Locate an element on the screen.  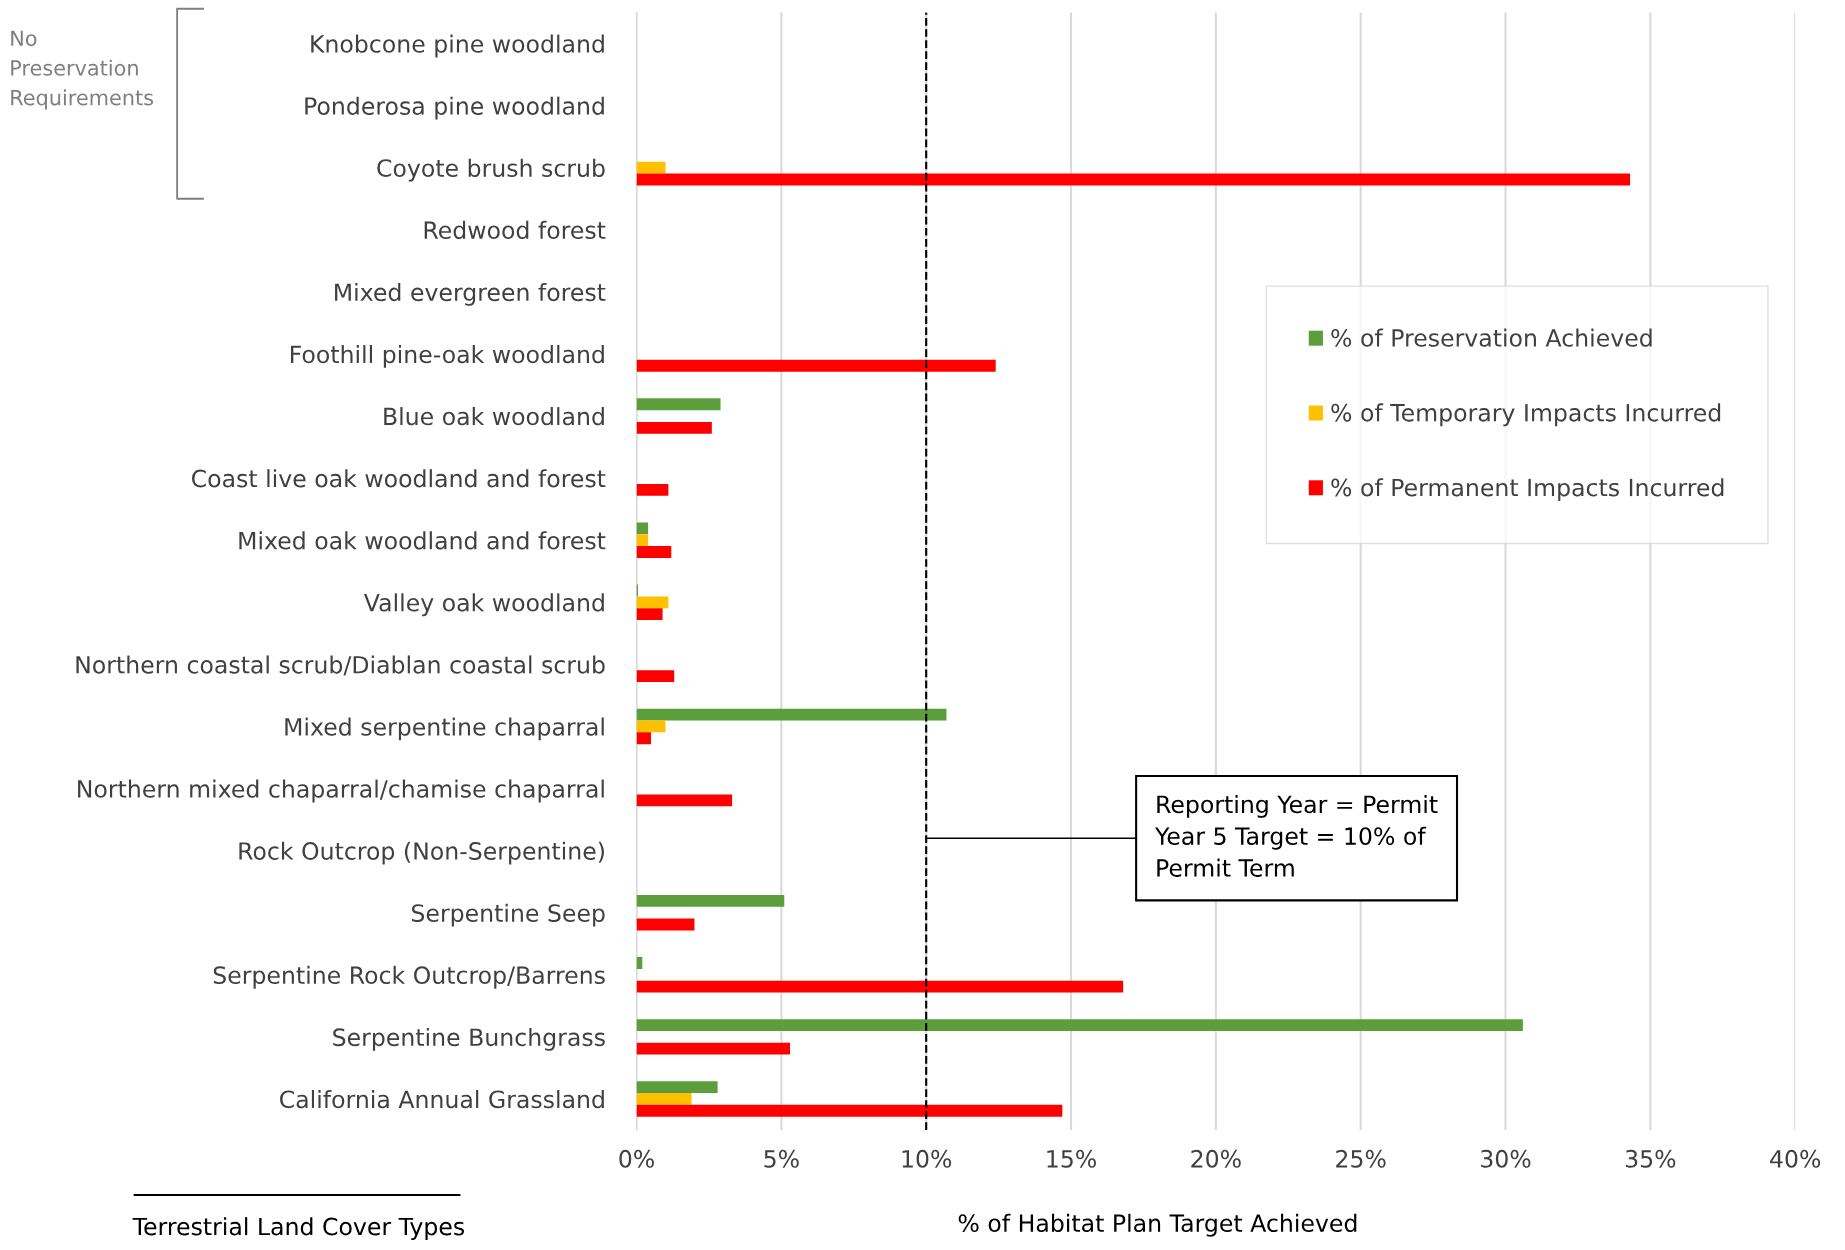
legend-label: % of Permanent Impacts Incurred is located at coordinates (1527, 490).